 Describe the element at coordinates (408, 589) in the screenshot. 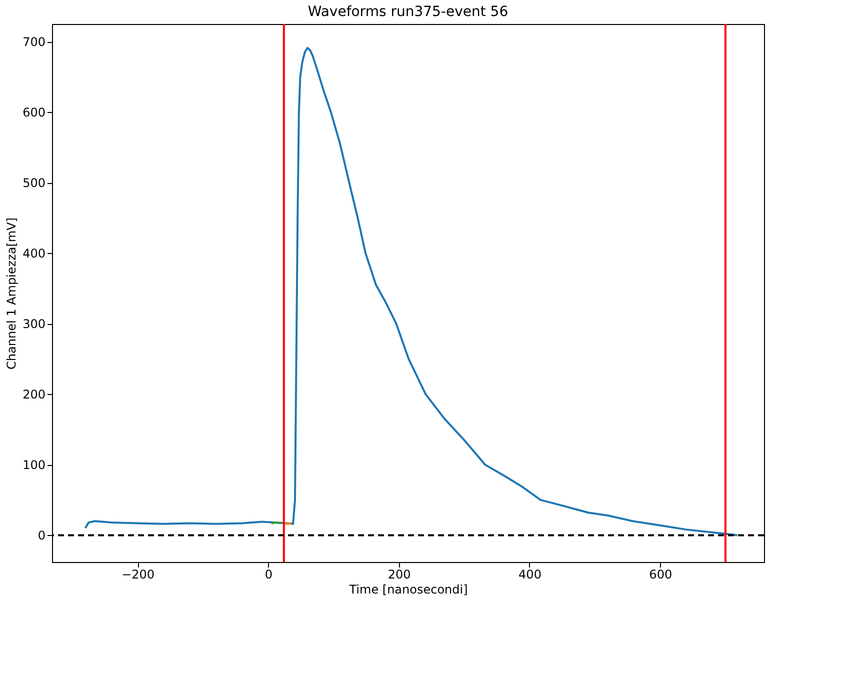

I see `x-axis-title: Time [nanosecondi]` at that location.